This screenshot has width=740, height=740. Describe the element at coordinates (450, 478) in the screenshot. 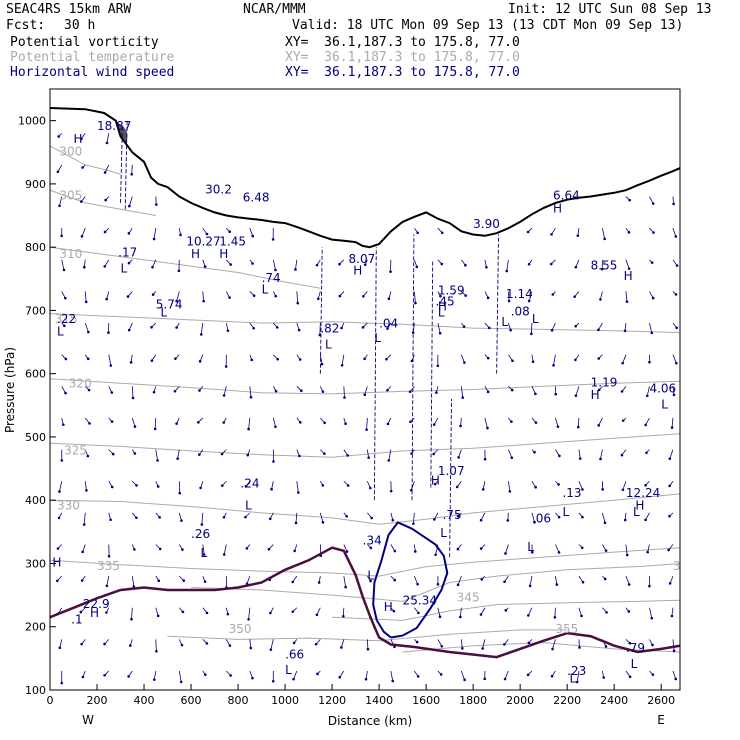

I see `wind-streak` at that location.